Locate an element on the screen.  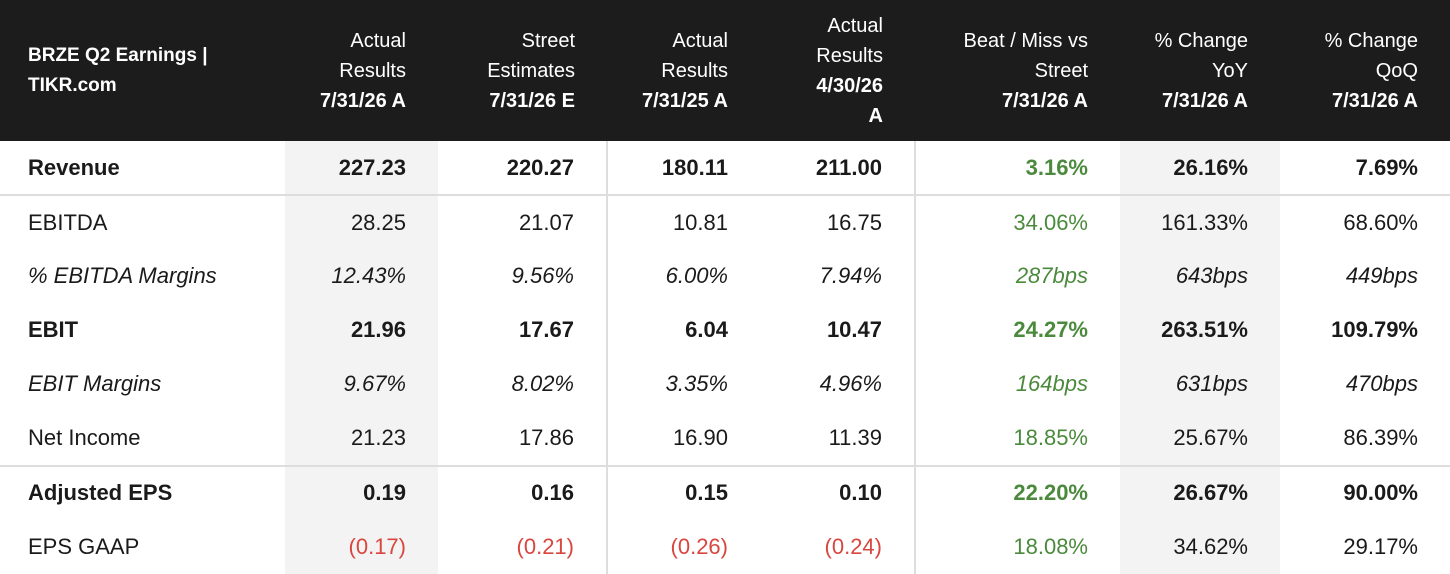
cell: 0.10 is located at coordinates (860, 493).